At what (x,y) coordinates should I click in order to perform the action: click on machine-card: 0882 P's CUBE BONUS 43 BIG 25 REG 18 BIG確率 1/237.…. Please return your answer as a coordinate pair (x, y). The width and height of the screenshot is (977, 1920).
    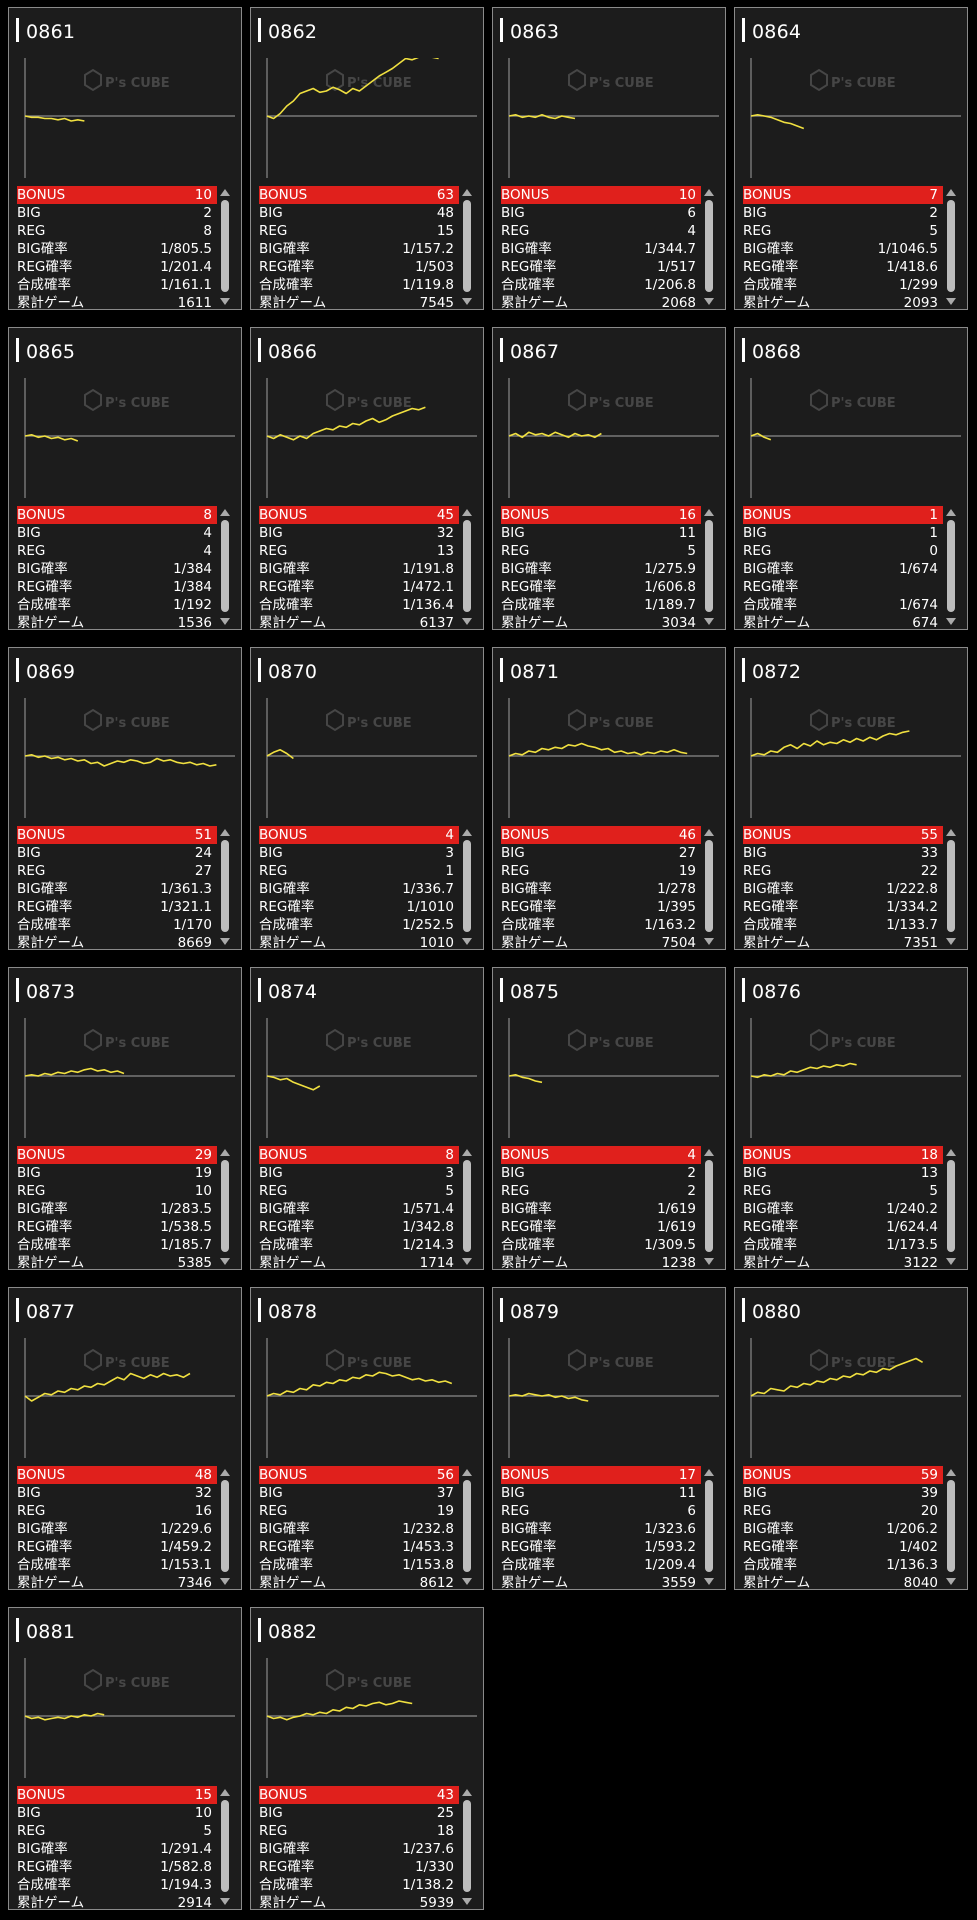
    Looking at the image, I should click on (367, 1758).